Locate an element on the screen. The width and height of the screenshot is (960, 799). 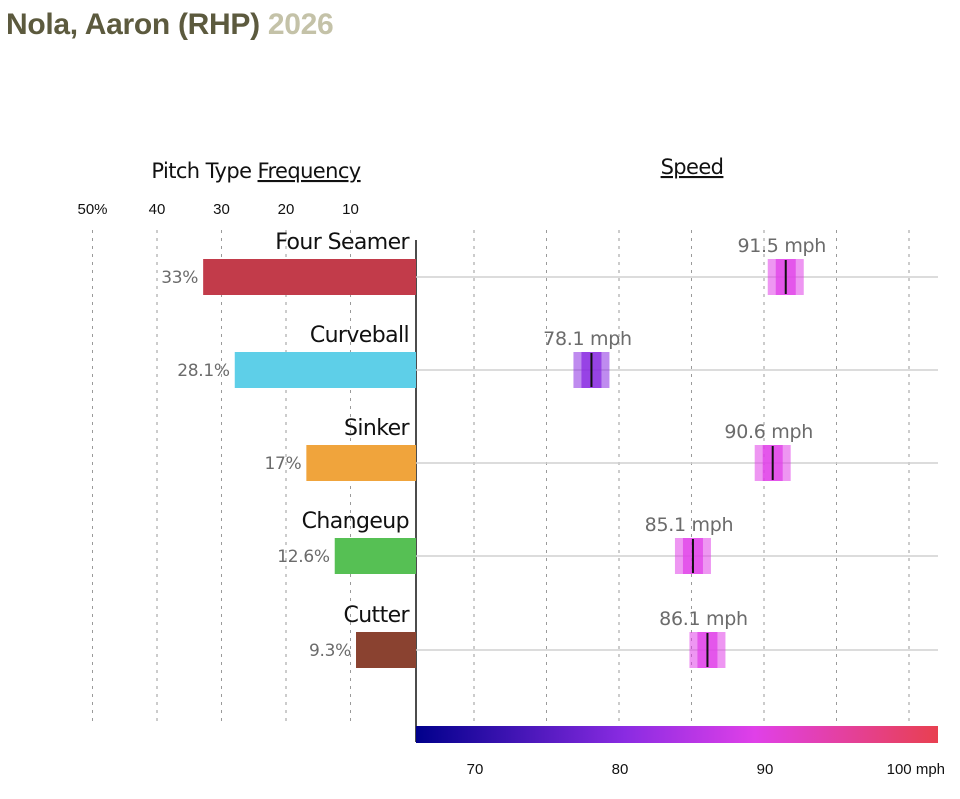
speed-tick-label: 80 is located at coordinates (620, 769).